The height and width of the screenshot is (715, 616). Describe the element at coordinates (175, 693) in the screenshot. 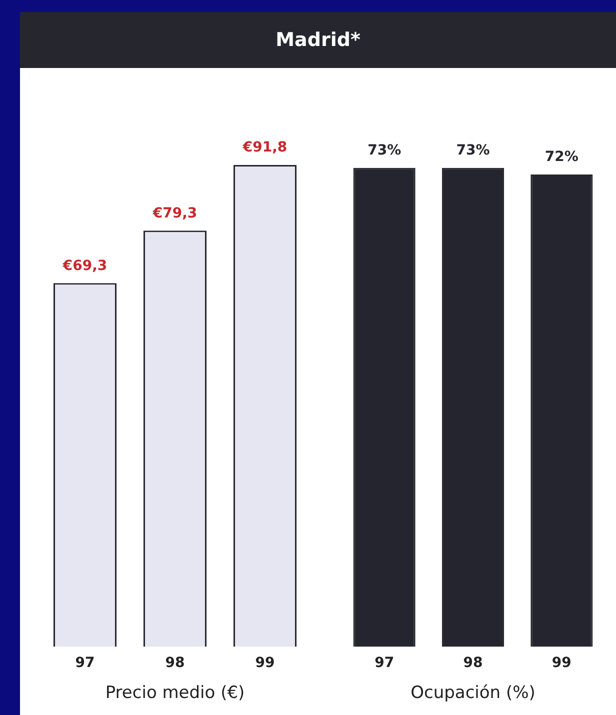

I see `x-axis-title: Precio medio (€)` at that location.